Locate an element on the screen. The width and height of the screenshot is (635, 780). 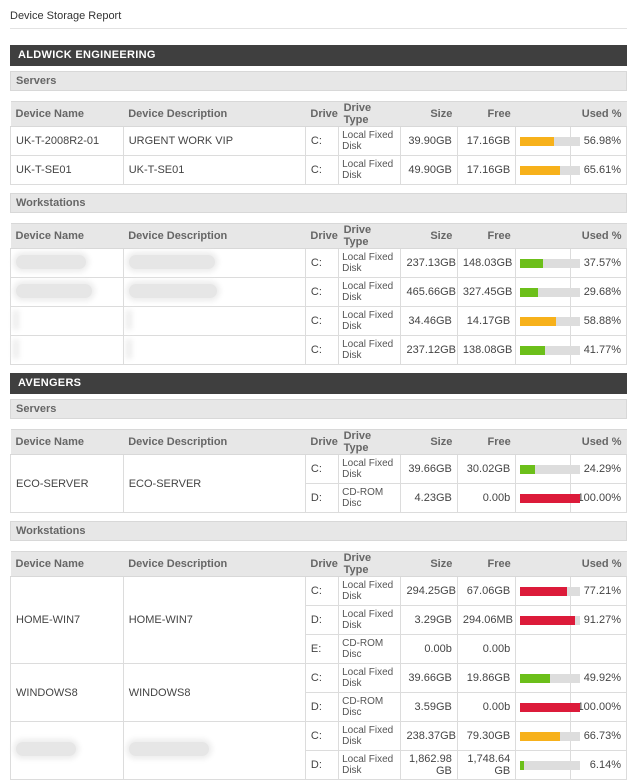
drive-free: 148.03GB is located at coordinates (486, 263).